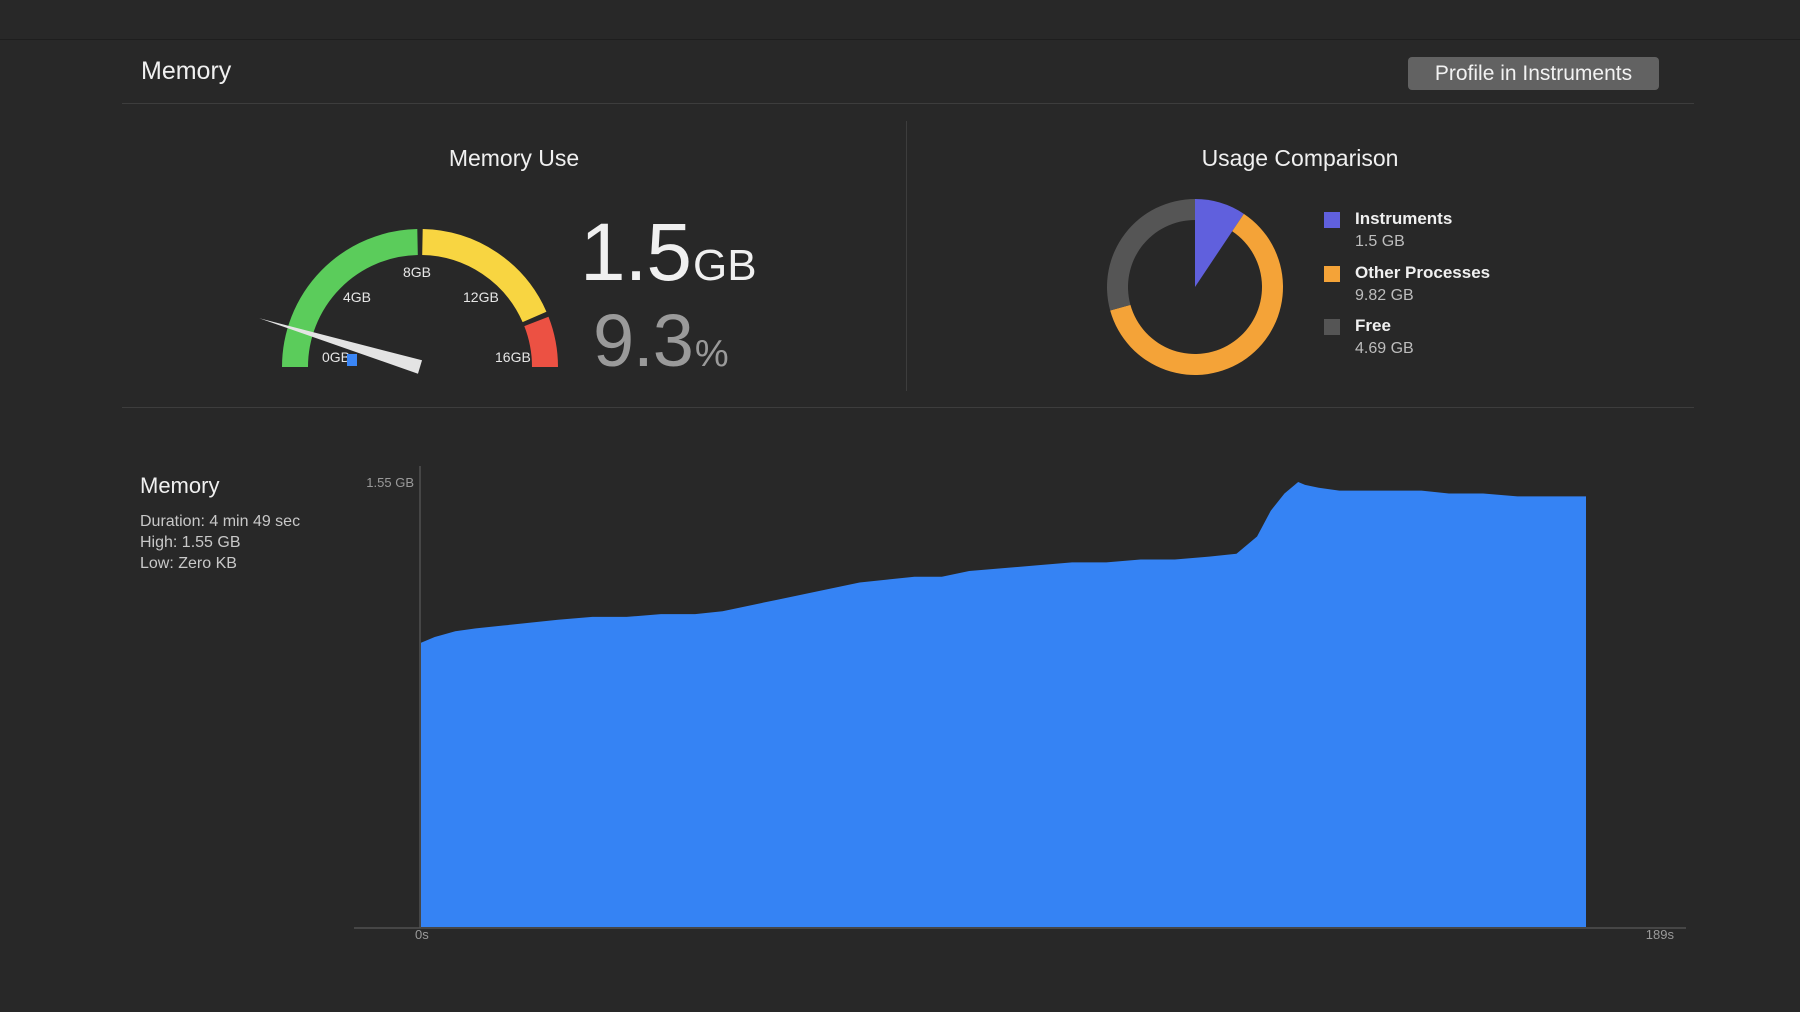  What do you see at coordinates (900, 39) in the screenshot?
I see `toolbar-divider` at bounding box center [900, 39].